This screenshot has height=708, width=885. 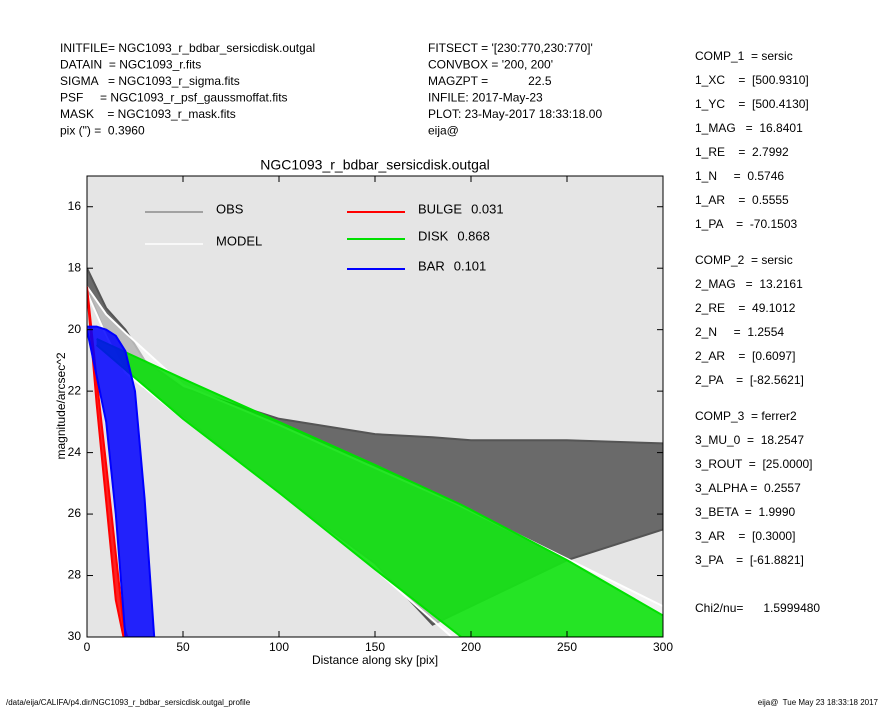 What do you see at coordinates (471, 647) in the screenshot?
I see `x-tick-label: 200` at bounding box center [471, 647].